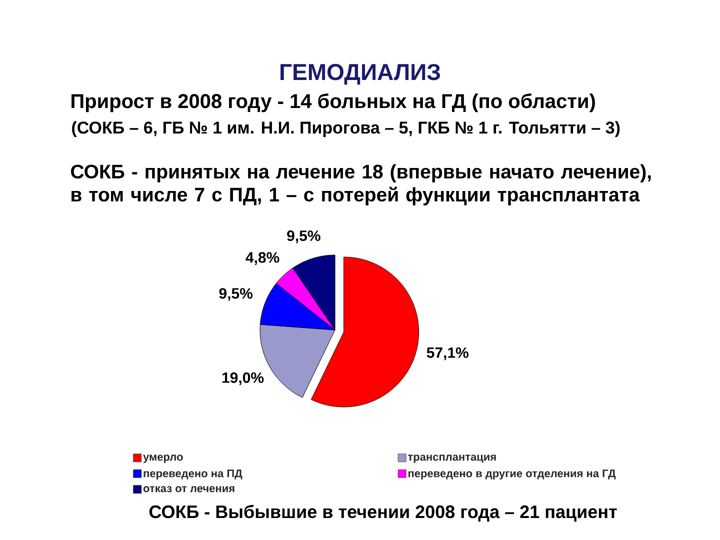  Describe the element at coordinates (333, 102) in the screenshot. I see `text: Прирост в 2008 году - 14 больных на ГД (по области)` at that location.